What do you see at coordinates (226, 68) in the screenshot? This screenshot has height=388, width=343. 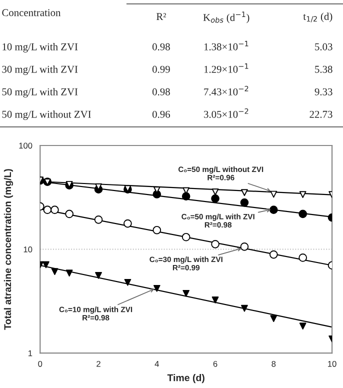 I see `text: 1.29×10$^{−1}$` at bounding box center [226, 68].